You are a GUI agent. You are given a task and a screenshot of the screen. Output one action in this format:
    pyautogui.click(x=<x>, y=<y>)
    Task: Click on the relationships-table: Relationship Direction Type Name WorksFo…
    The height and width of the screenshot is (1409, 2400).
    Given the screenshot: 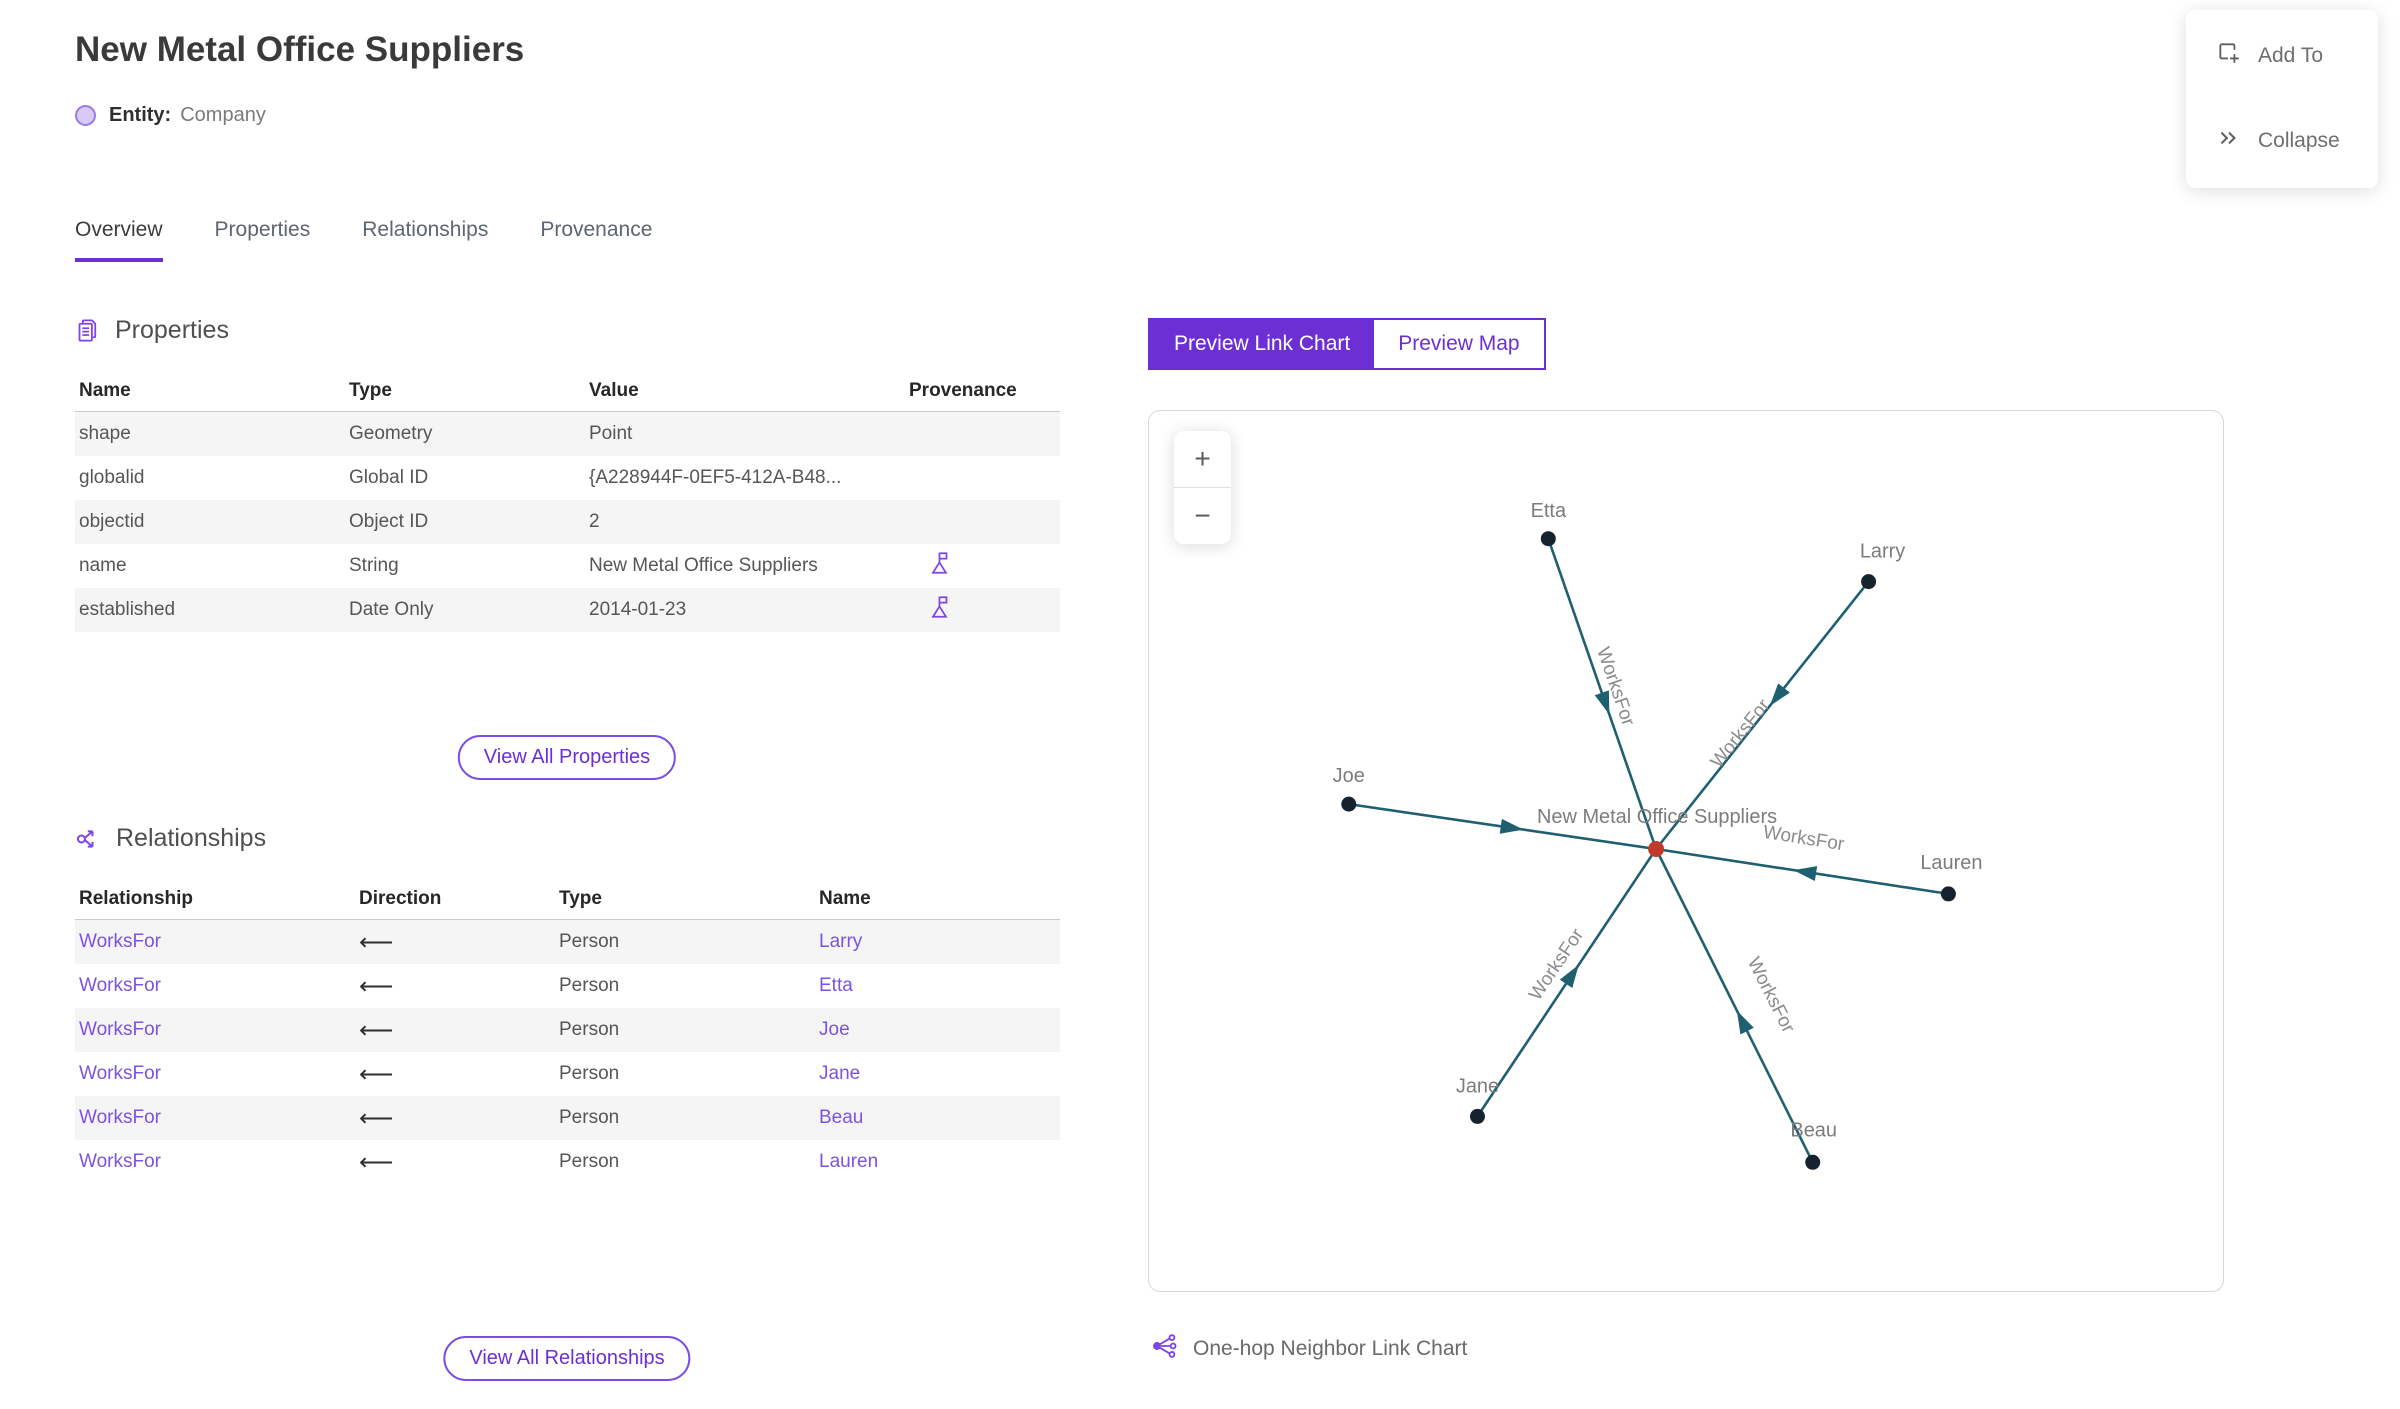 What is the action you would take?
    pyautogui.click(x=567, y=1031)
    